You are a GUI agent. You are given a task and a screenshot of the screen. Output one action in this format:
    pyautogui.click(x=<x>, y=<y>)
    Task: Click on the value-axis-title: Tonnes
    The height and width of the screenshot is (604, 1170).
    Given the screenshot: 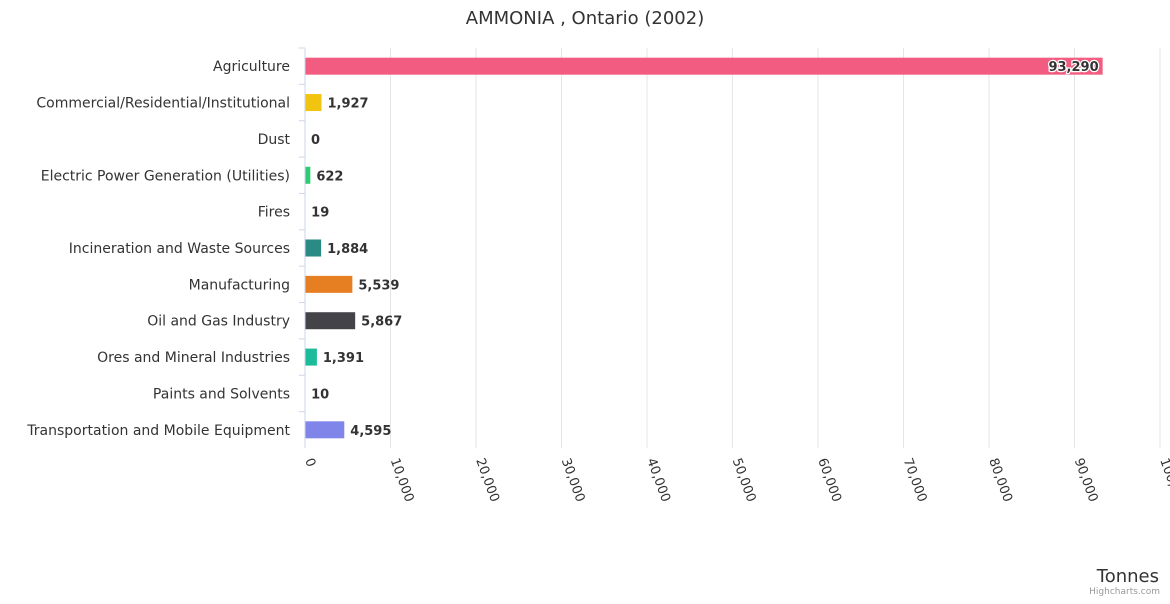 What is the action you would take?
    pyautogui.click(x=1127, y=576)
    